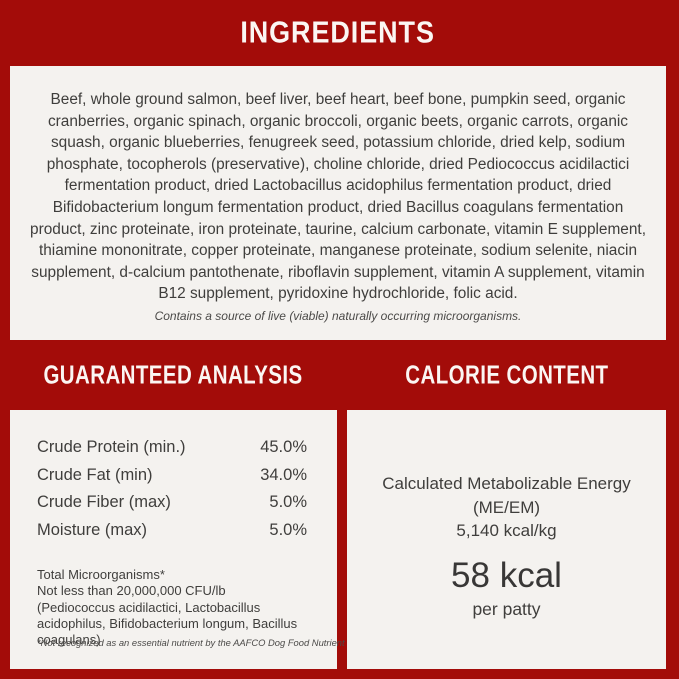 This screenshot has height=679, width=679. Describe the element at coordinates (506, 608) in the screenshot. I see `kcal-per-patty-unit: per patty` at that location.